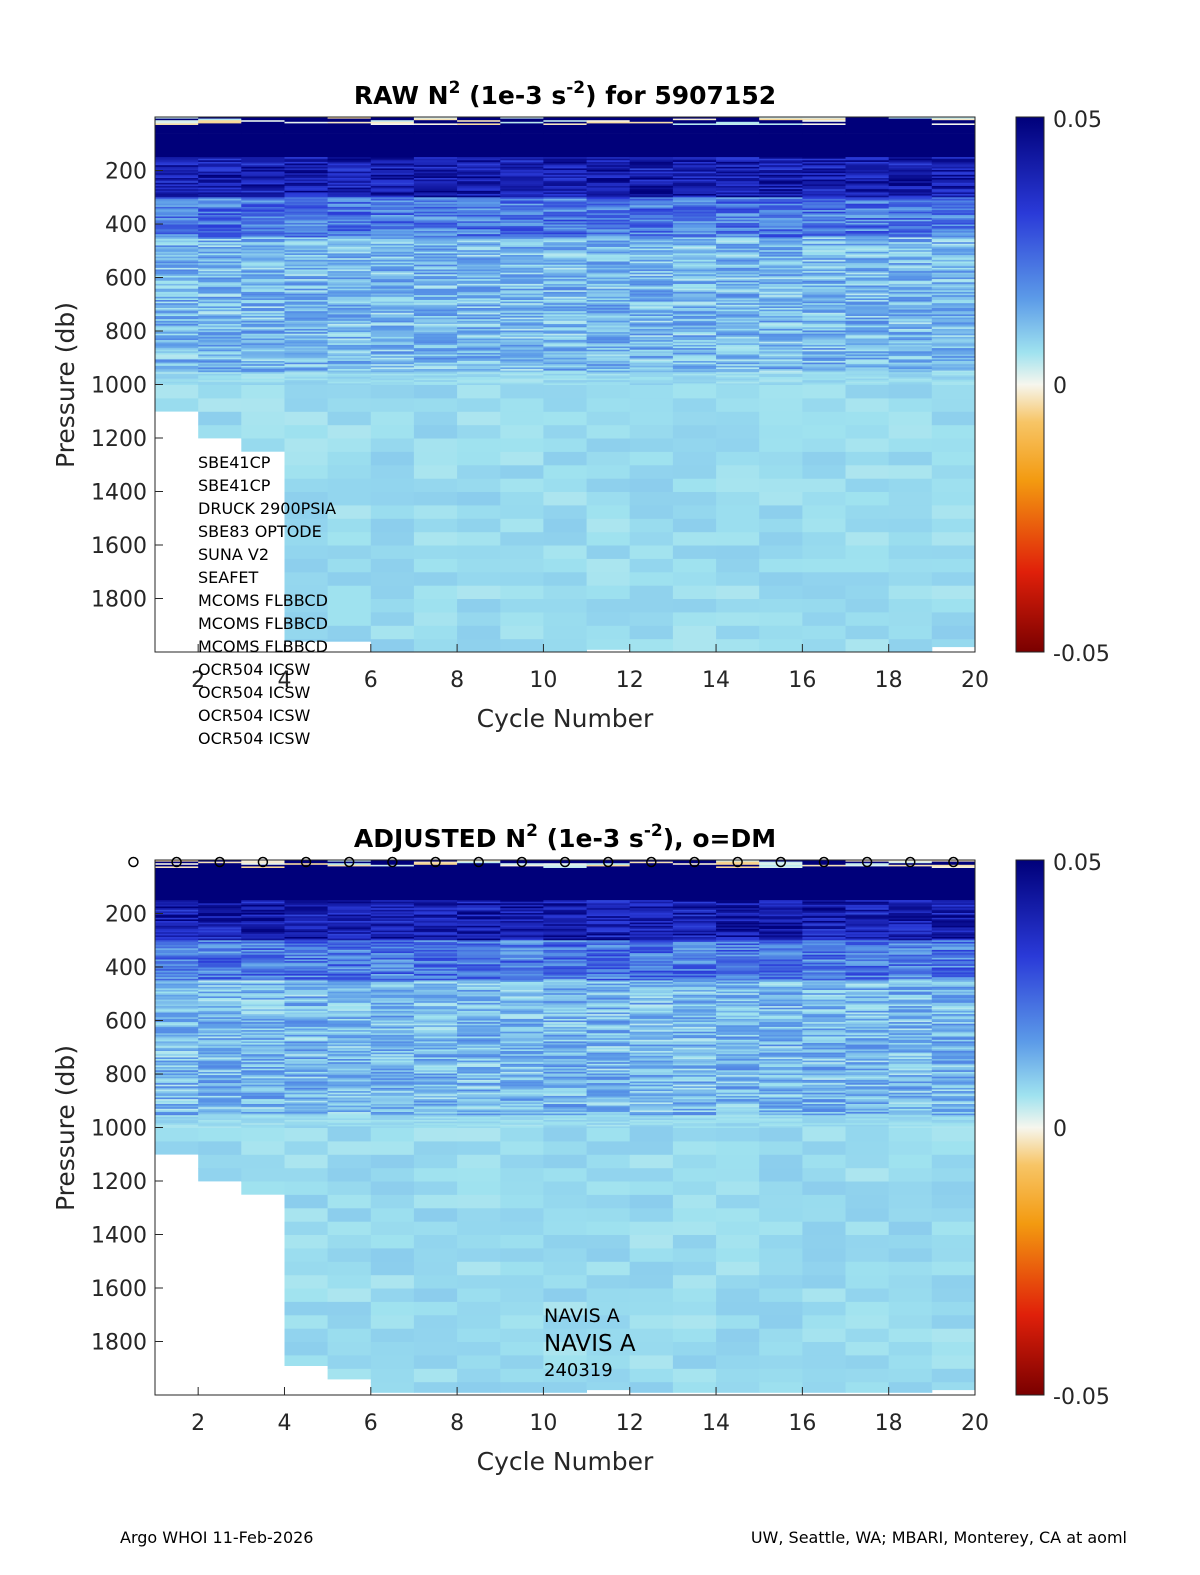 The height and width of the screenshot is (1575, 1200). Describe the element at coordinates (65, 385) in the screenshot. I see `raw-y-axis-label: Pressure (db)` at that location.